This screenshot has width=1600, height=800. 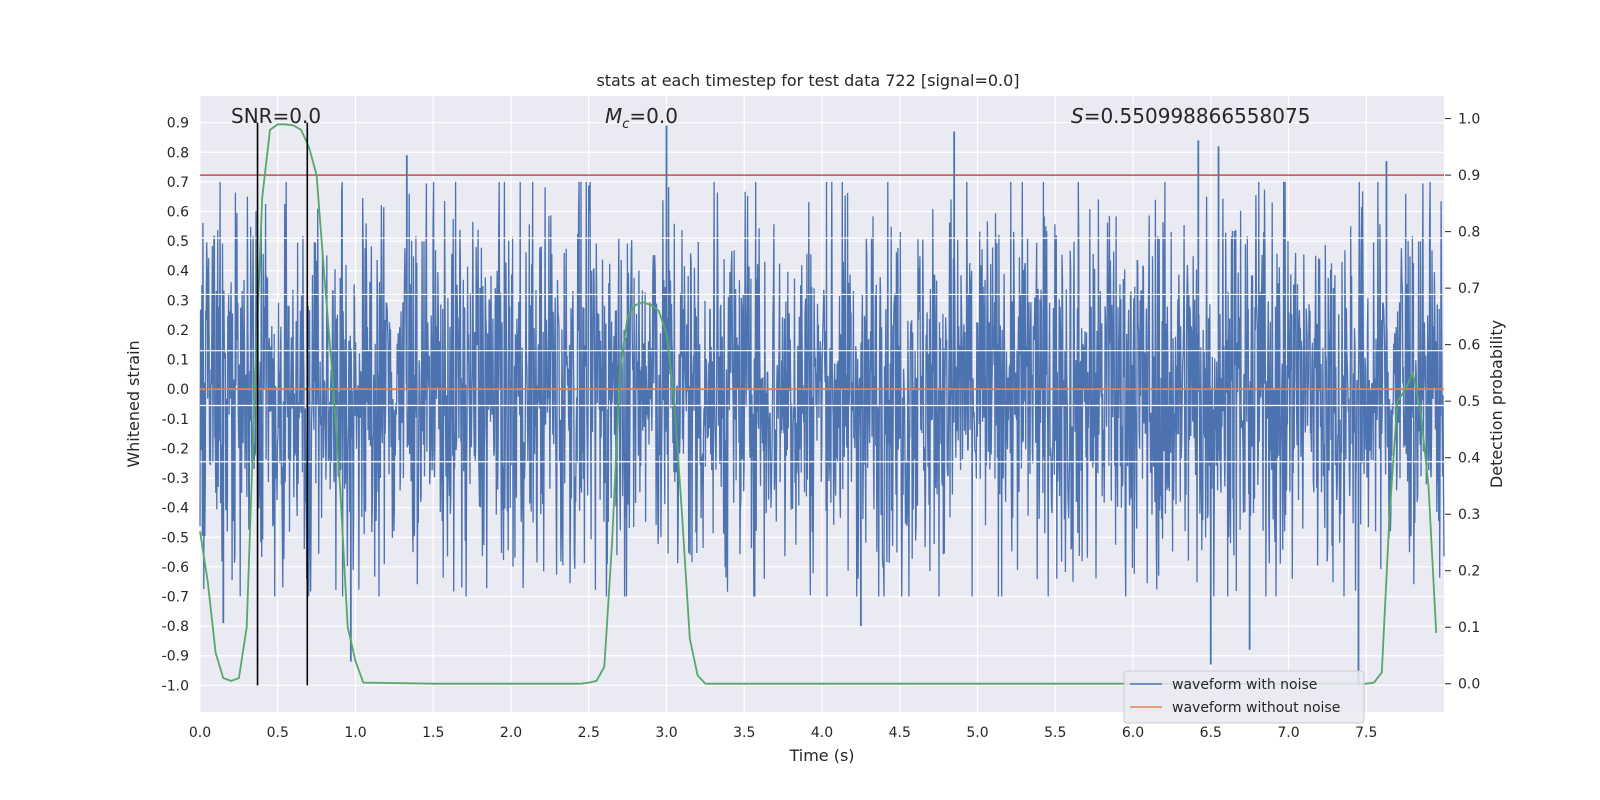 What do you see at coordinates (1469, 346) in the screenshot?
I see `y2-tick-label: 0.6` at bounding box center [1469, 346].